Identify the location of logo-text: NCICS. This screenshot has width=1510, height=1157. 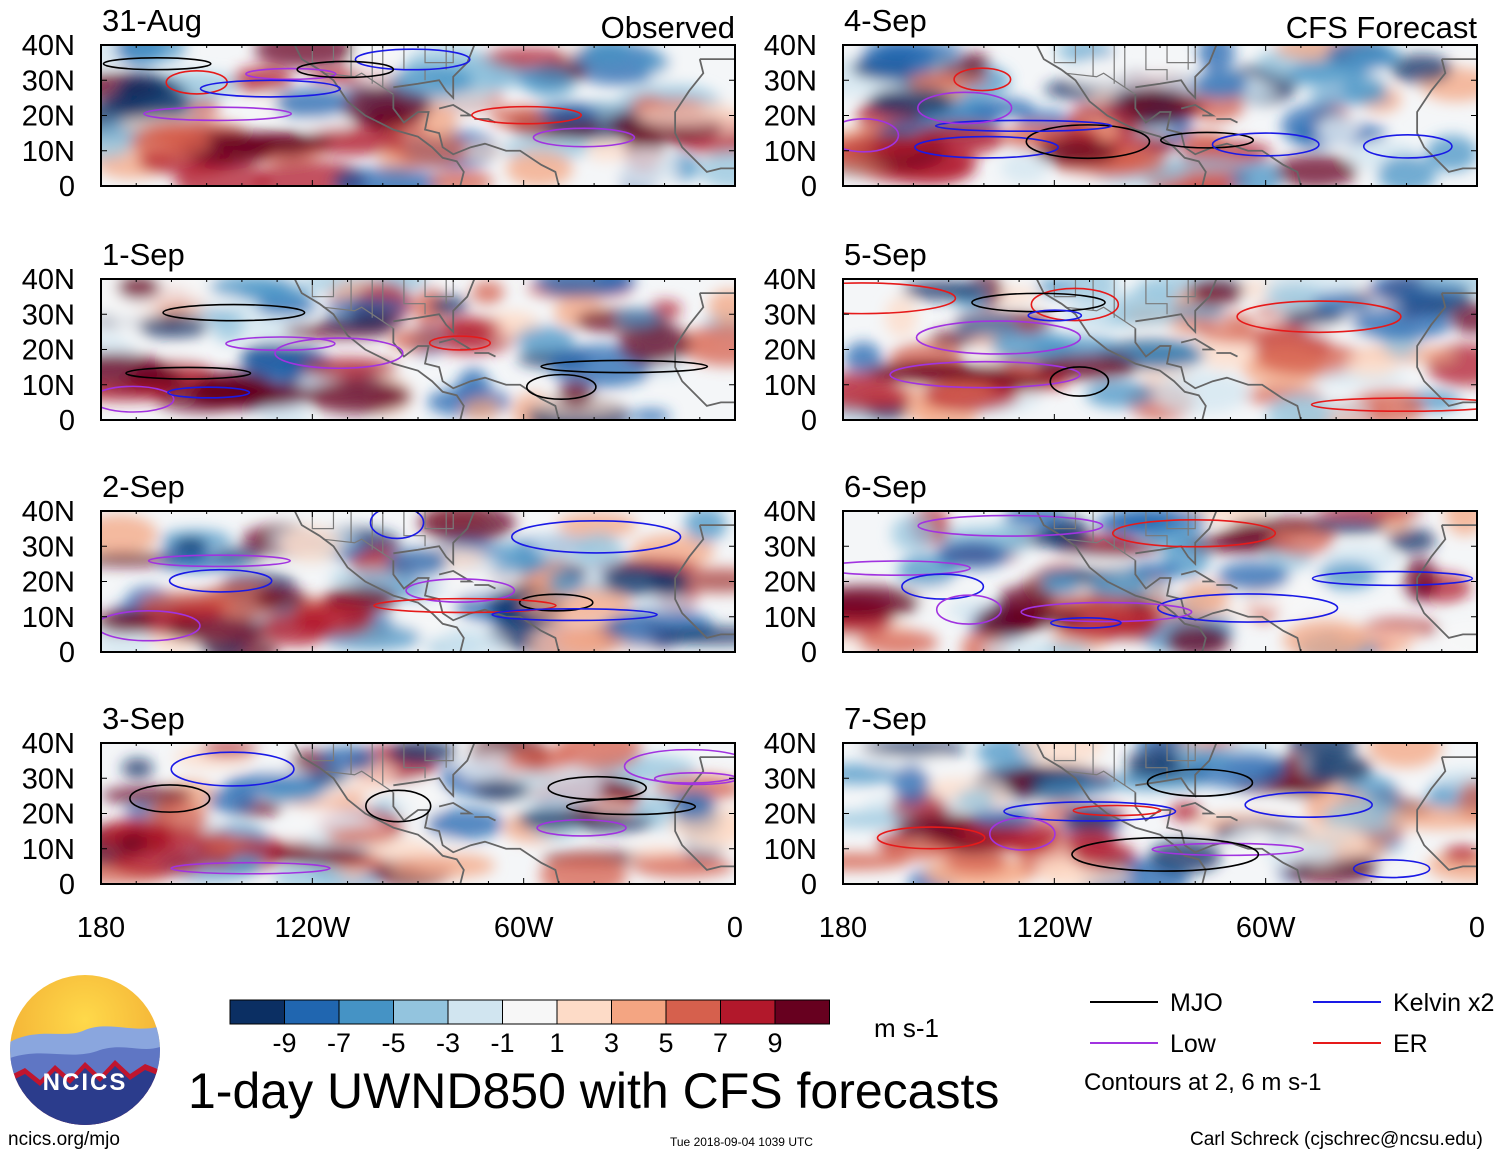
(85, 1082).